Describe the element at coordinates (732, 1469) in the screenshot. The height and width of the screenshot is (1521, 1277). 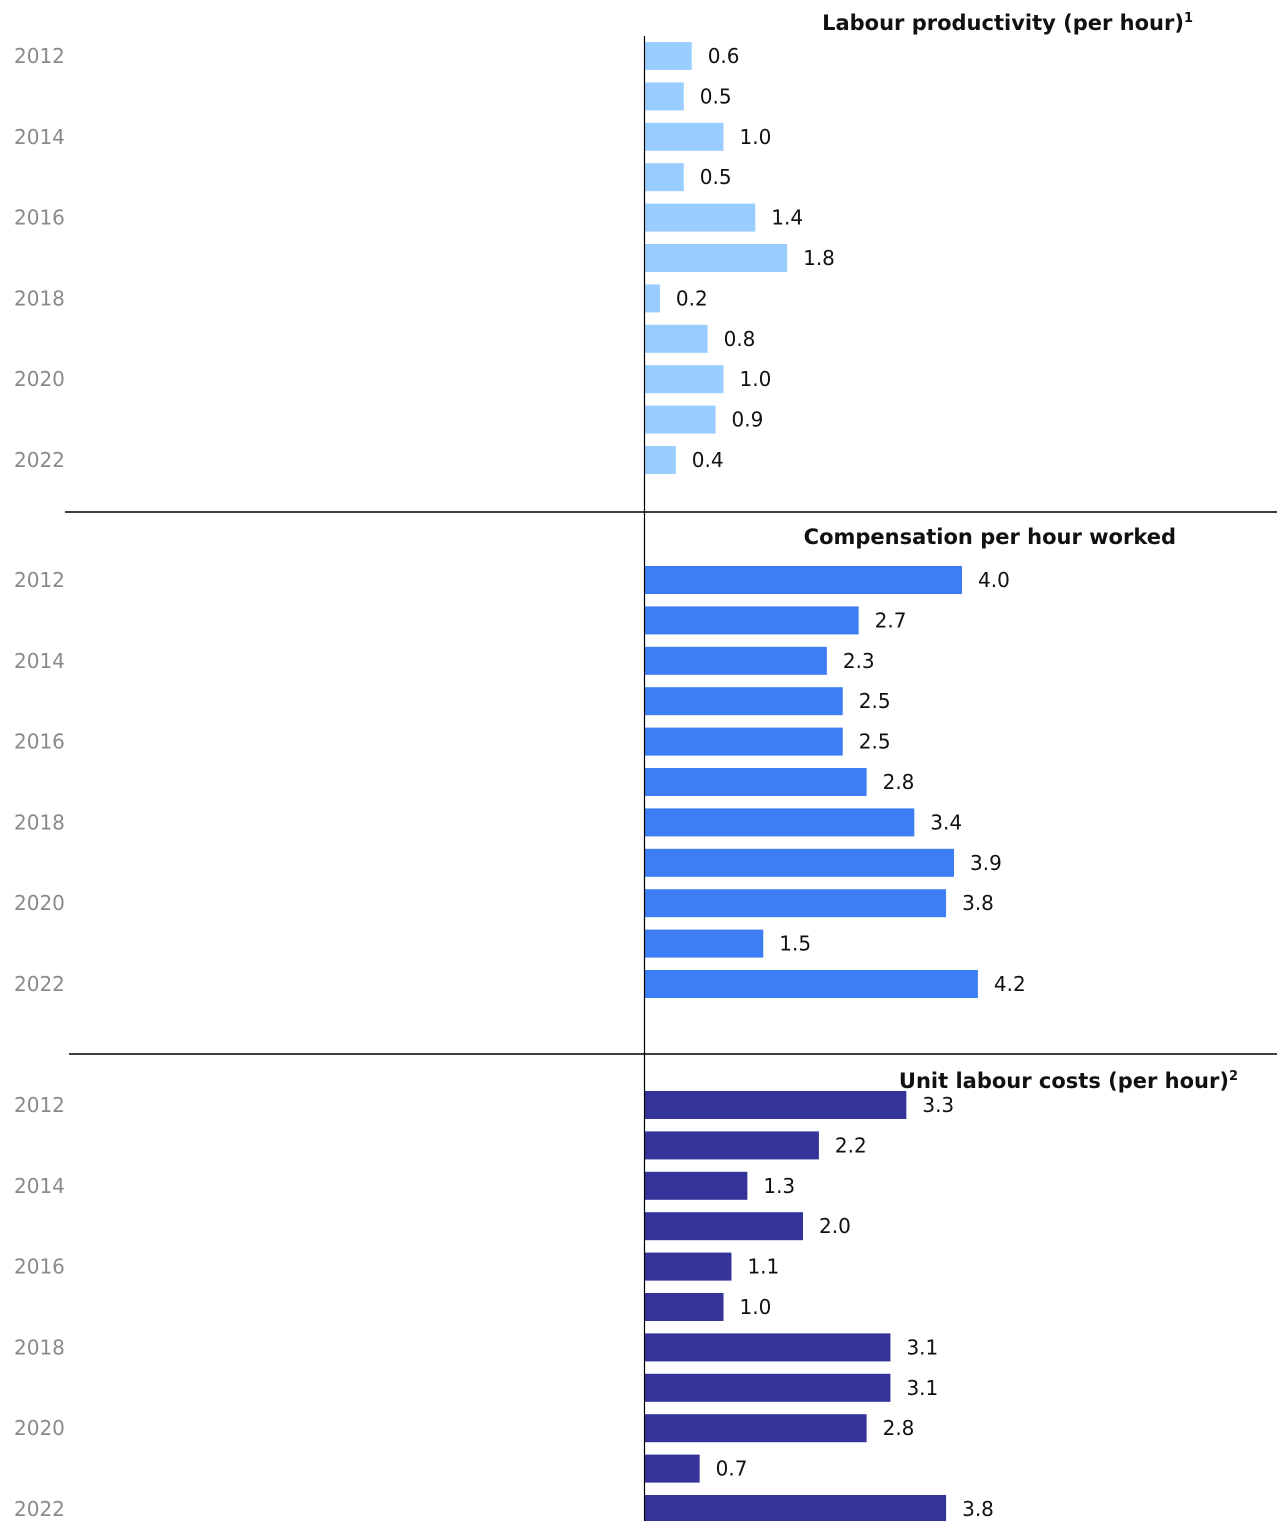
I see `data-label: 0.7` at that location.